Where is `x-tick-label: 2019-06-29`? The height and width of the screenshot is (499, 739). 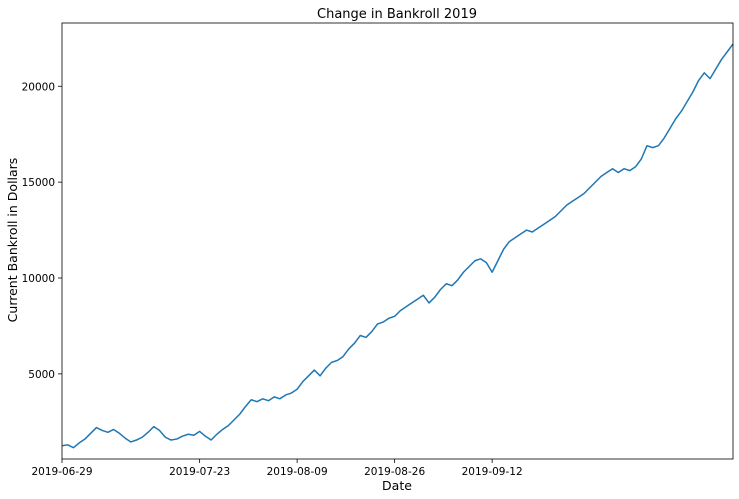
x-tick-label: 2019-06-29 is located at coordinates (61, 472).